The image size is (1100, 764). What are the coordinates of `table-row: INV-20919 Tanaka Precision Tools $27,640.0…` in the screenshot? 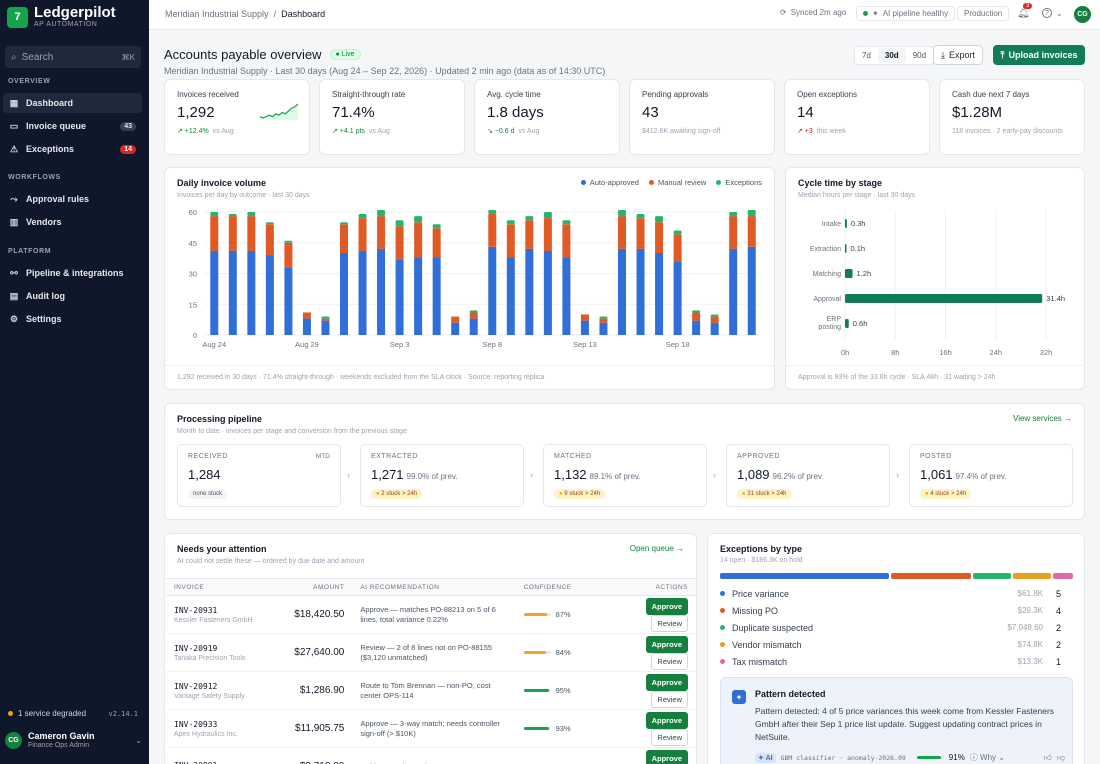 It's located at (431, 652).